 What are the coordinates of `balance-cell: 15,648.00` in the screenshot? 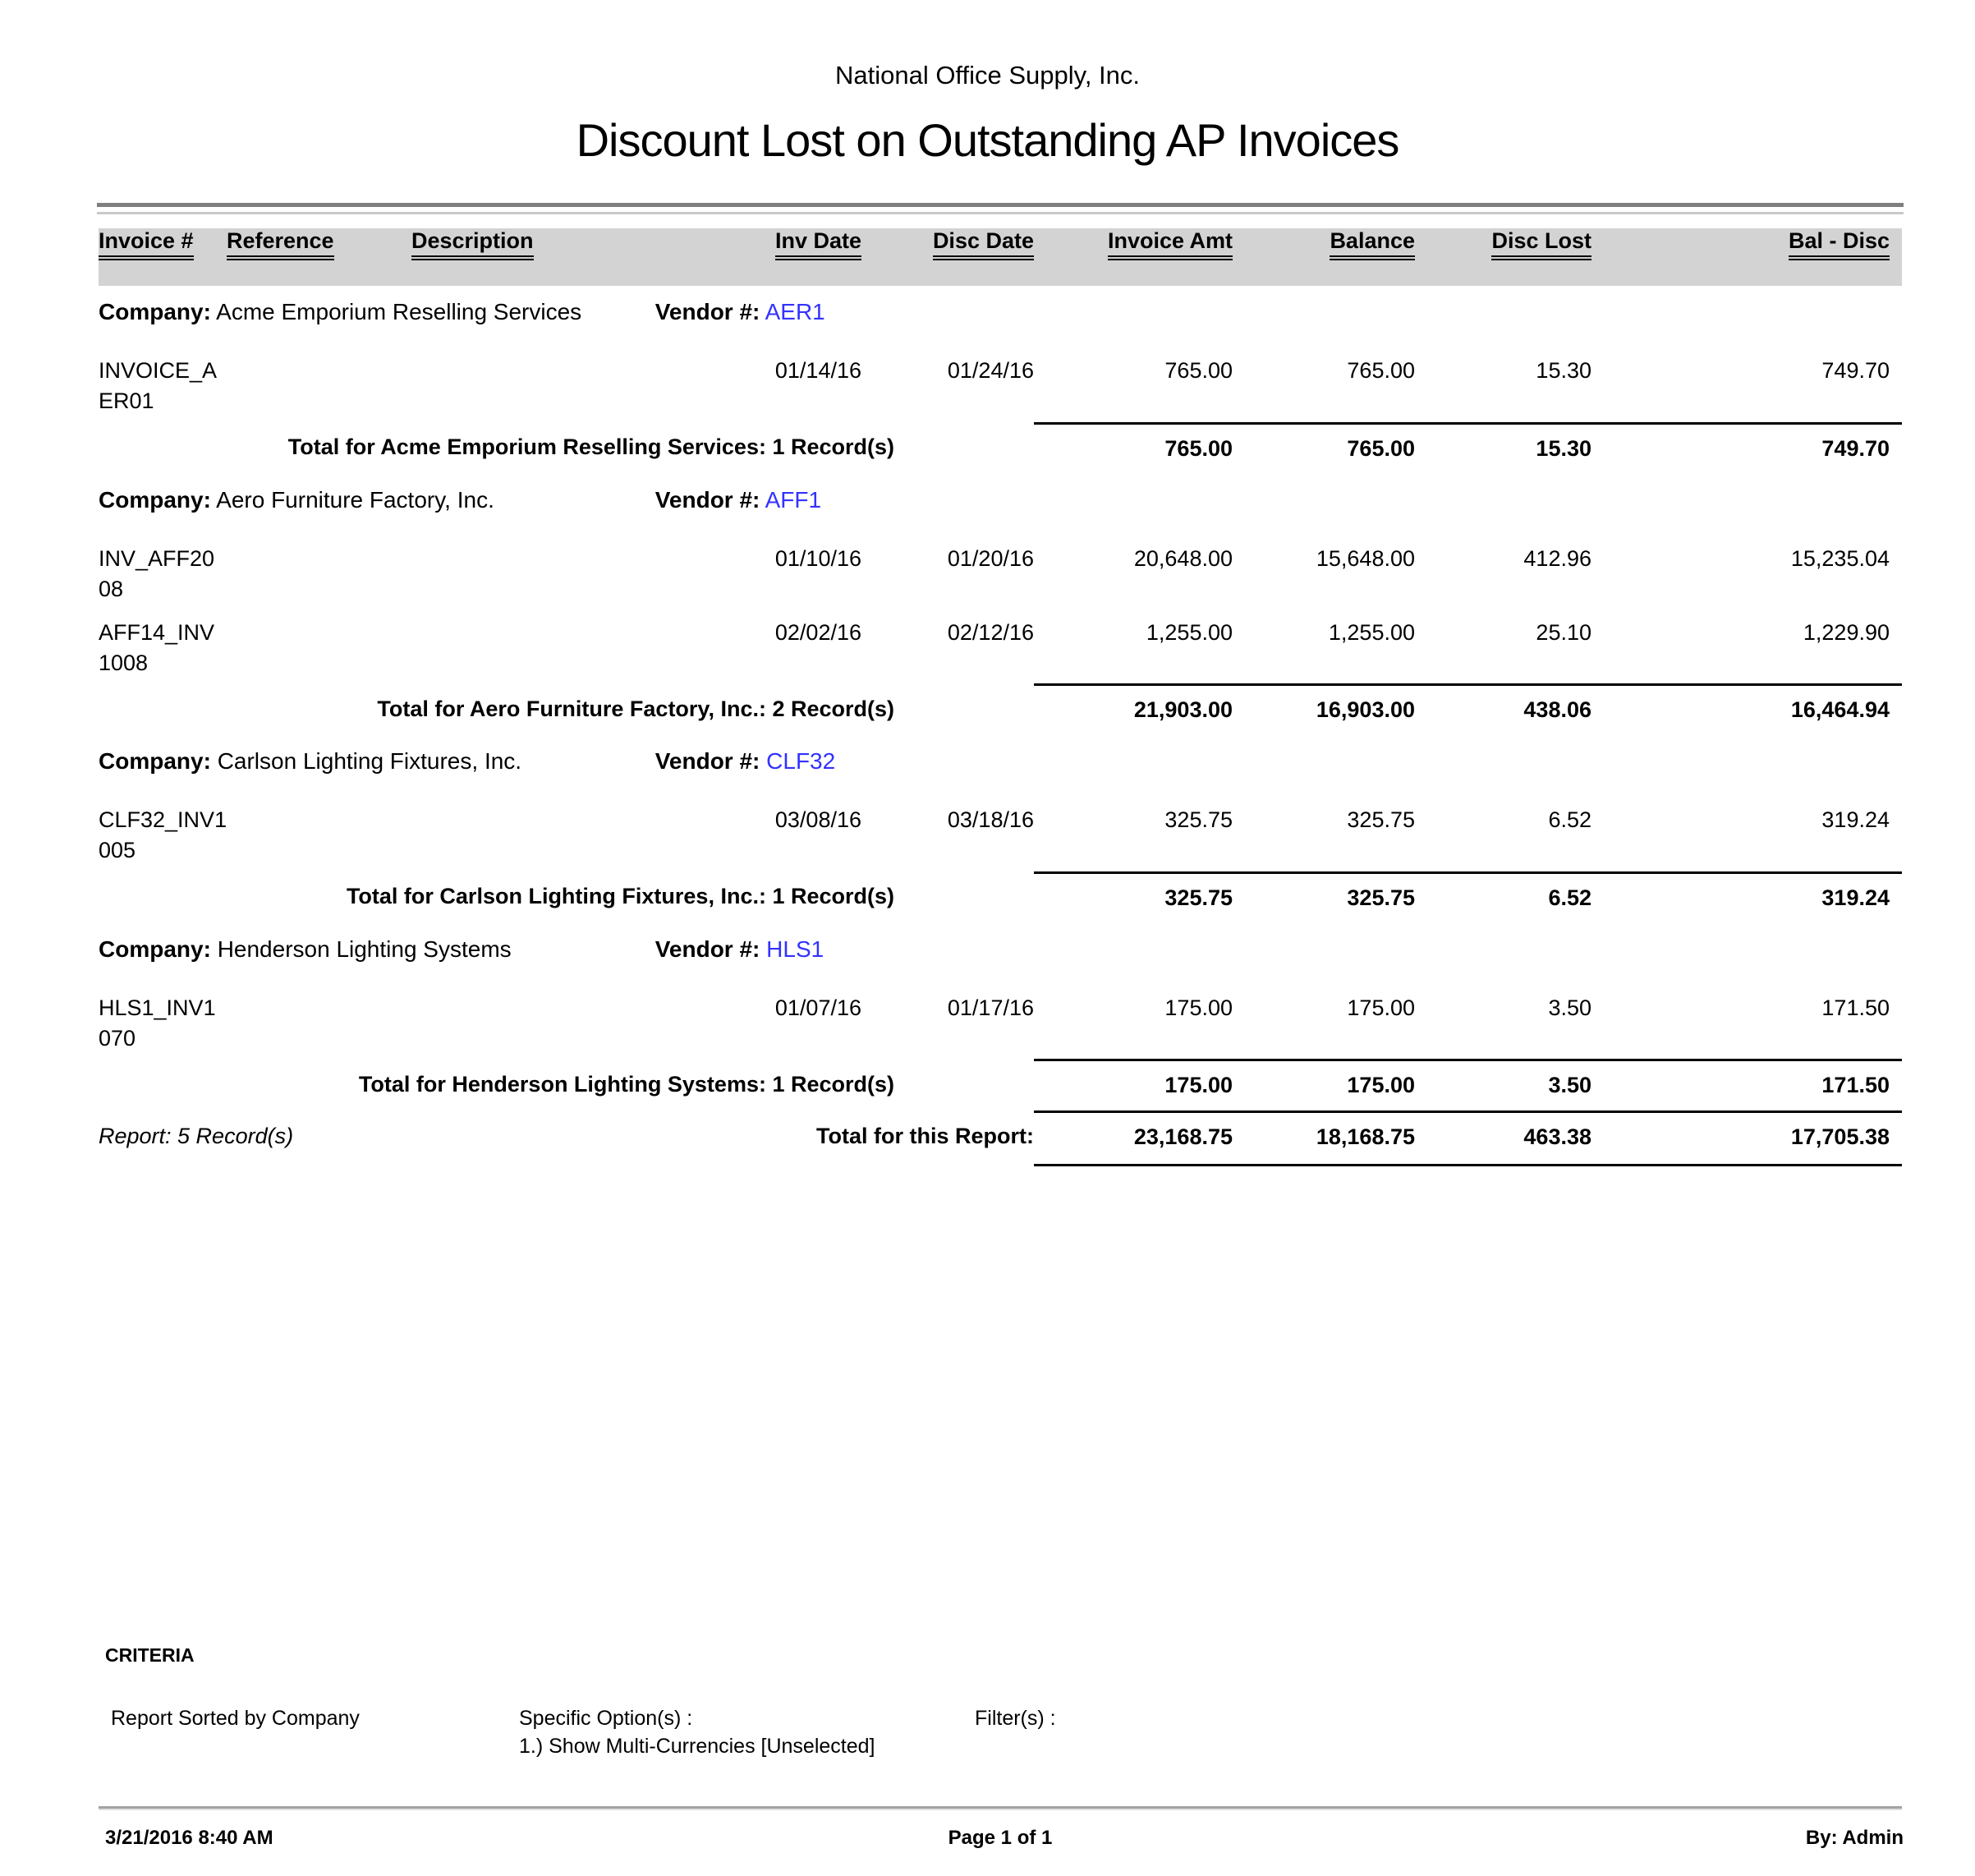 It's located at (1365, 558).